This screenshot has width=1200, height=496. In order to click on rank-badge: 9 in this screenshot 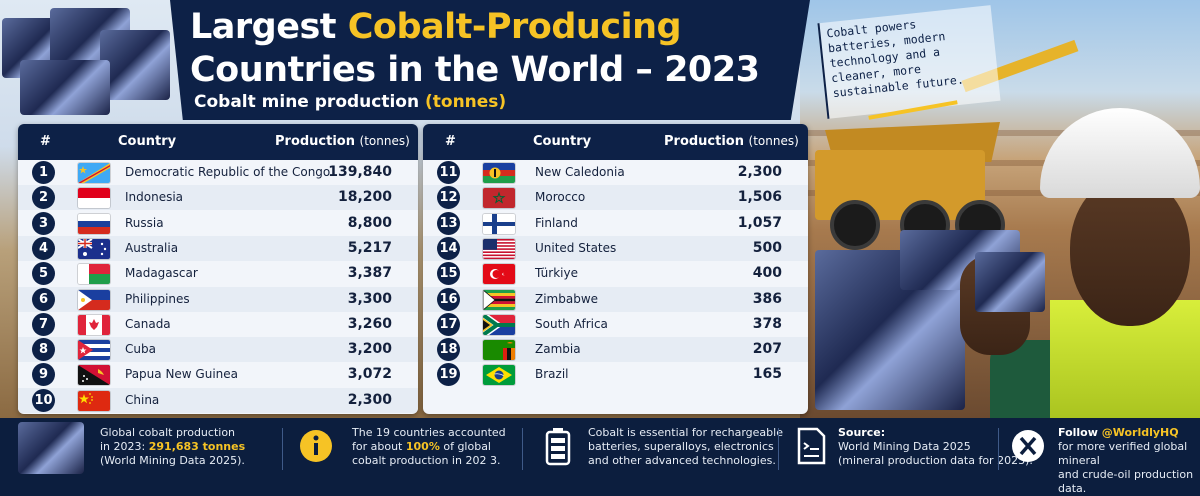, I will do `click(43, 375)`.